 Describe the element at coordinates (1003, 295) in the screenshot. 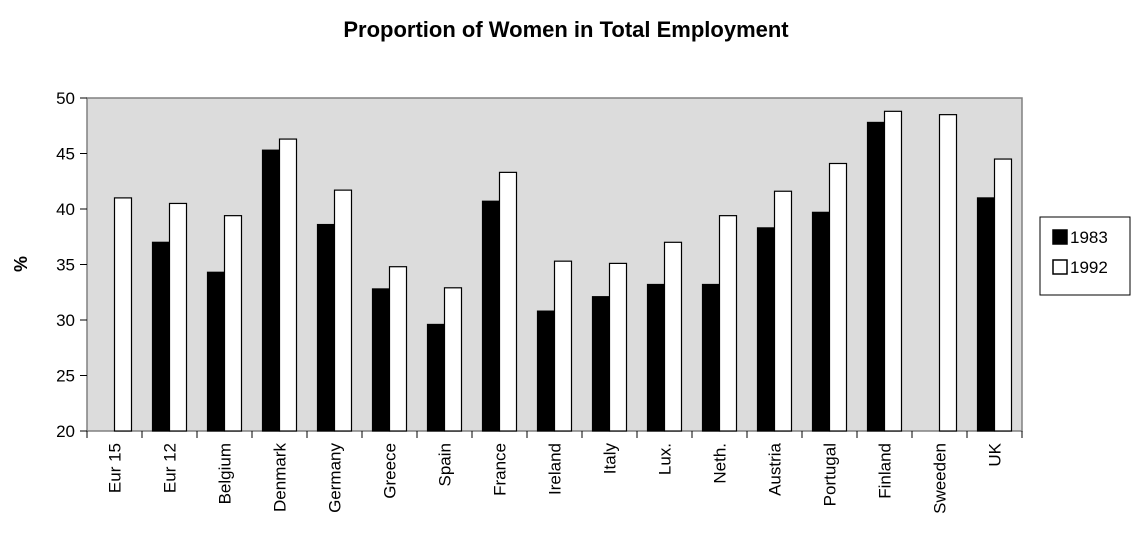

I see `bar-1992-uk` at that location.